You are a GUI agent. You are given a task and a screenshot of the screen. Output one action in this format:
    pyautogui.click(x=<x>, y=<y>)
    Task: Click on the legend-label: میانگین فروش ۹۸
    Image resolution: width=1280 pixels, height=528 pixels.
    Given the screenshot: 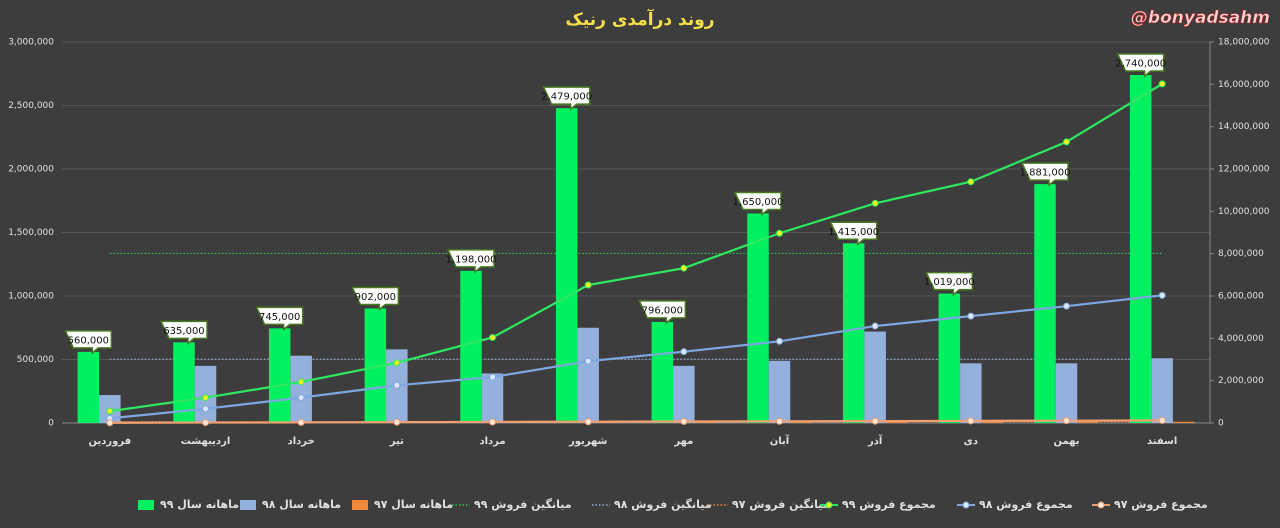 What is the action you would take?
    pyautogui.click(x=663, y=504)
    